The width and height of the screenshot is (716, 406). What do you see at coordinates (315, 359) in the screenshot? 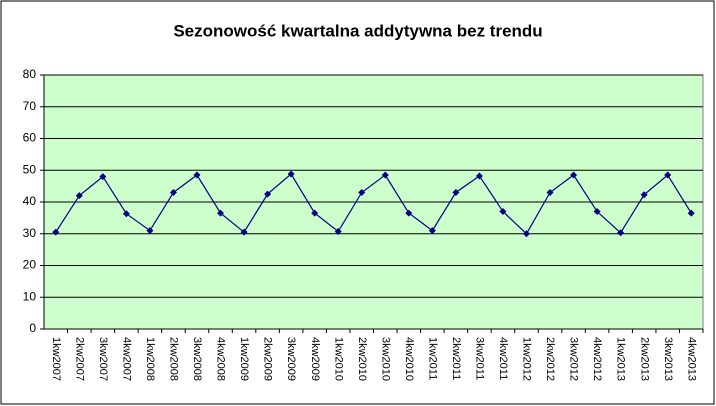
I see `x-tick-label: 4kw2009` at bounding box center [315, 359].